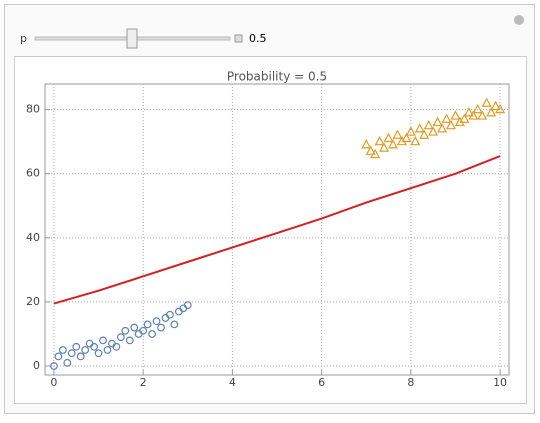  What do you see at coordinates (33, 301) in the screenshot?
I see `y-tick-label: 20` at bounding box center [33, 301].